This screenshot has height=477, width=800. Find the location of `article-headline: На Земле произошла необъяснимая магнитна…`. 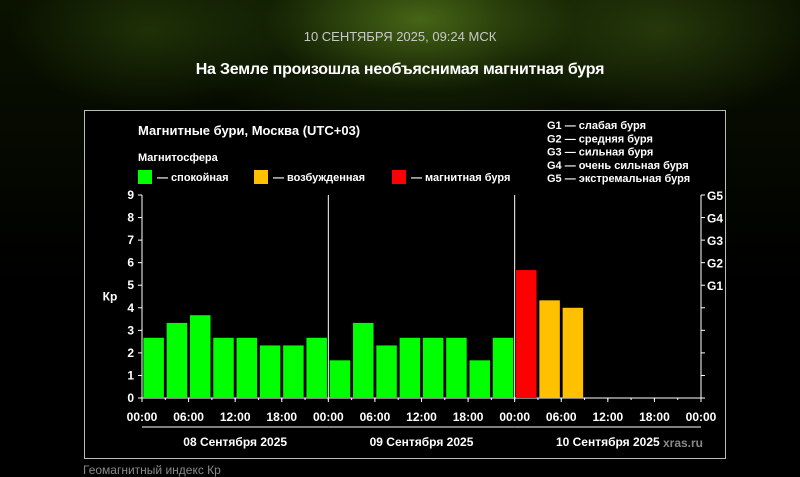

article-headline: На Земле произошла необъяснимая магнитна… is located at coordinates (400, 69).